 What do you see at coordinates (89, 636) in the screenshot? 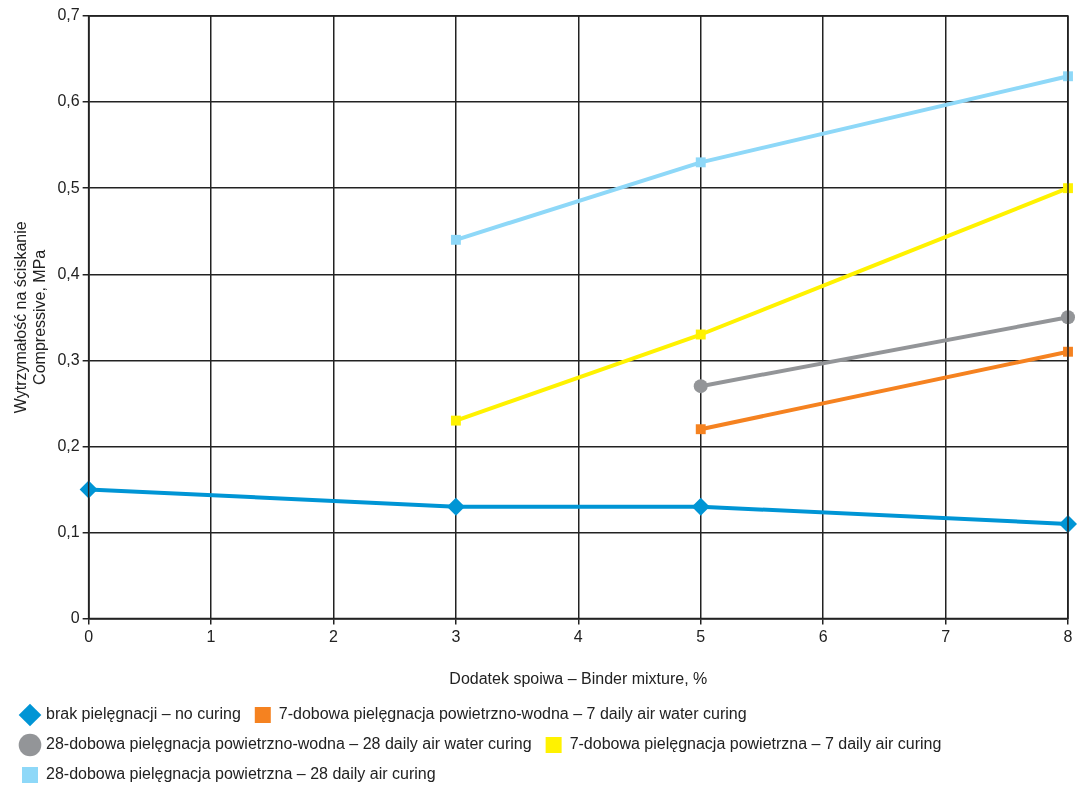
I see `x-tick-label: 0` at bounding box center [89, 636].